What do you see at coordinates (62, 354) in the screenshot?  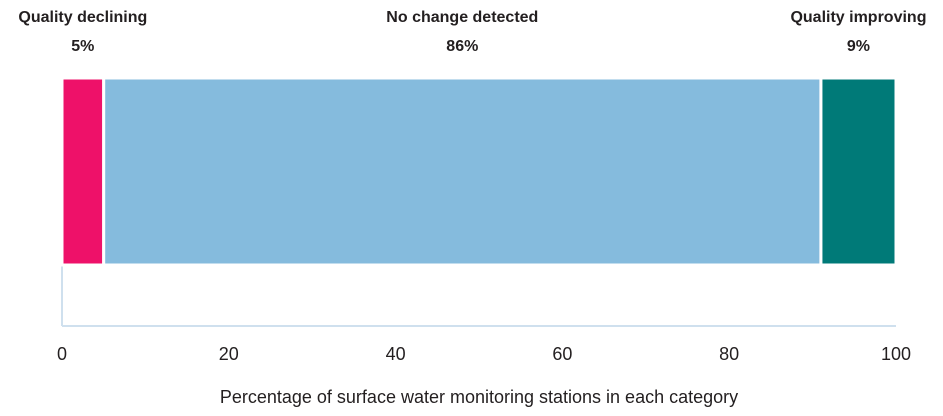 I see `x-tick-label: 0` at bounding box center [62, 354].